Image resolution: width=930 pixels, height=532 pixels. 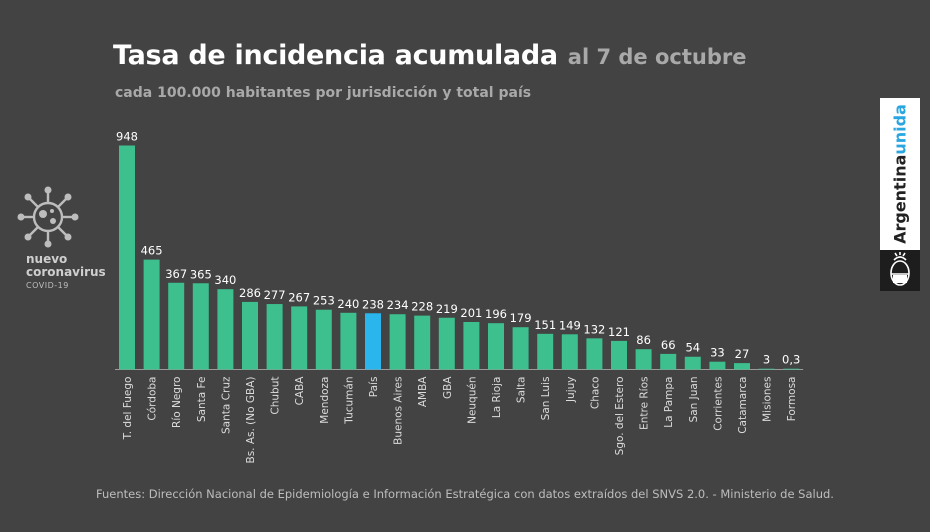 I want to click on value-label-11: 234, so click(x=398, y=305).